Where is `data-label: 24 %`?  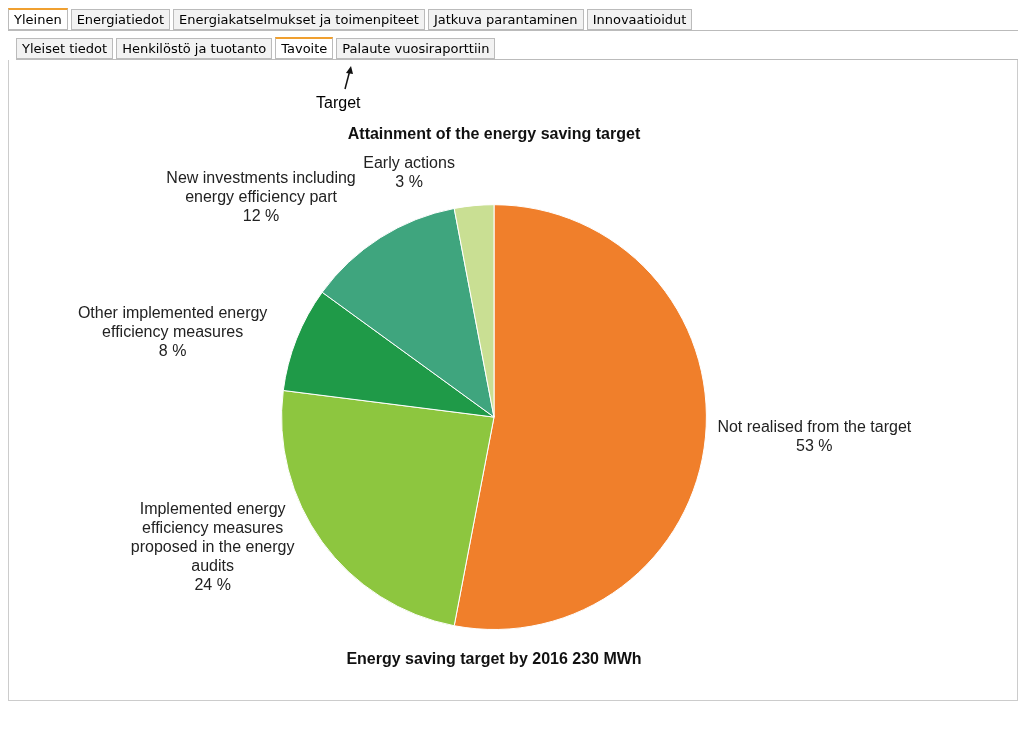
data-label: 24 % is located at coordinates (212, 584).